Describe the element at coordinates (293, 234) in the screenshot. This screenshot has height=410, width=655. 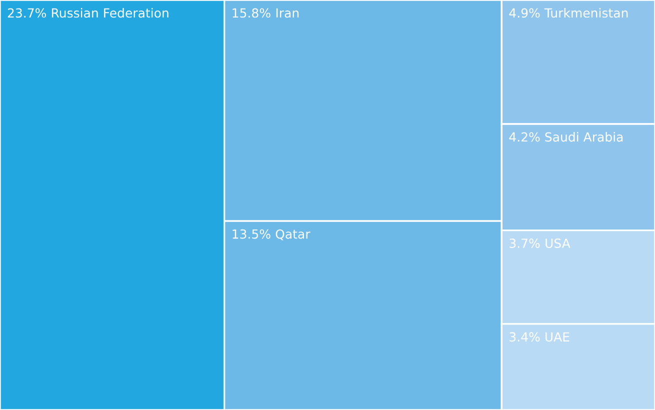
I see `category-label: Qatar` at that location.